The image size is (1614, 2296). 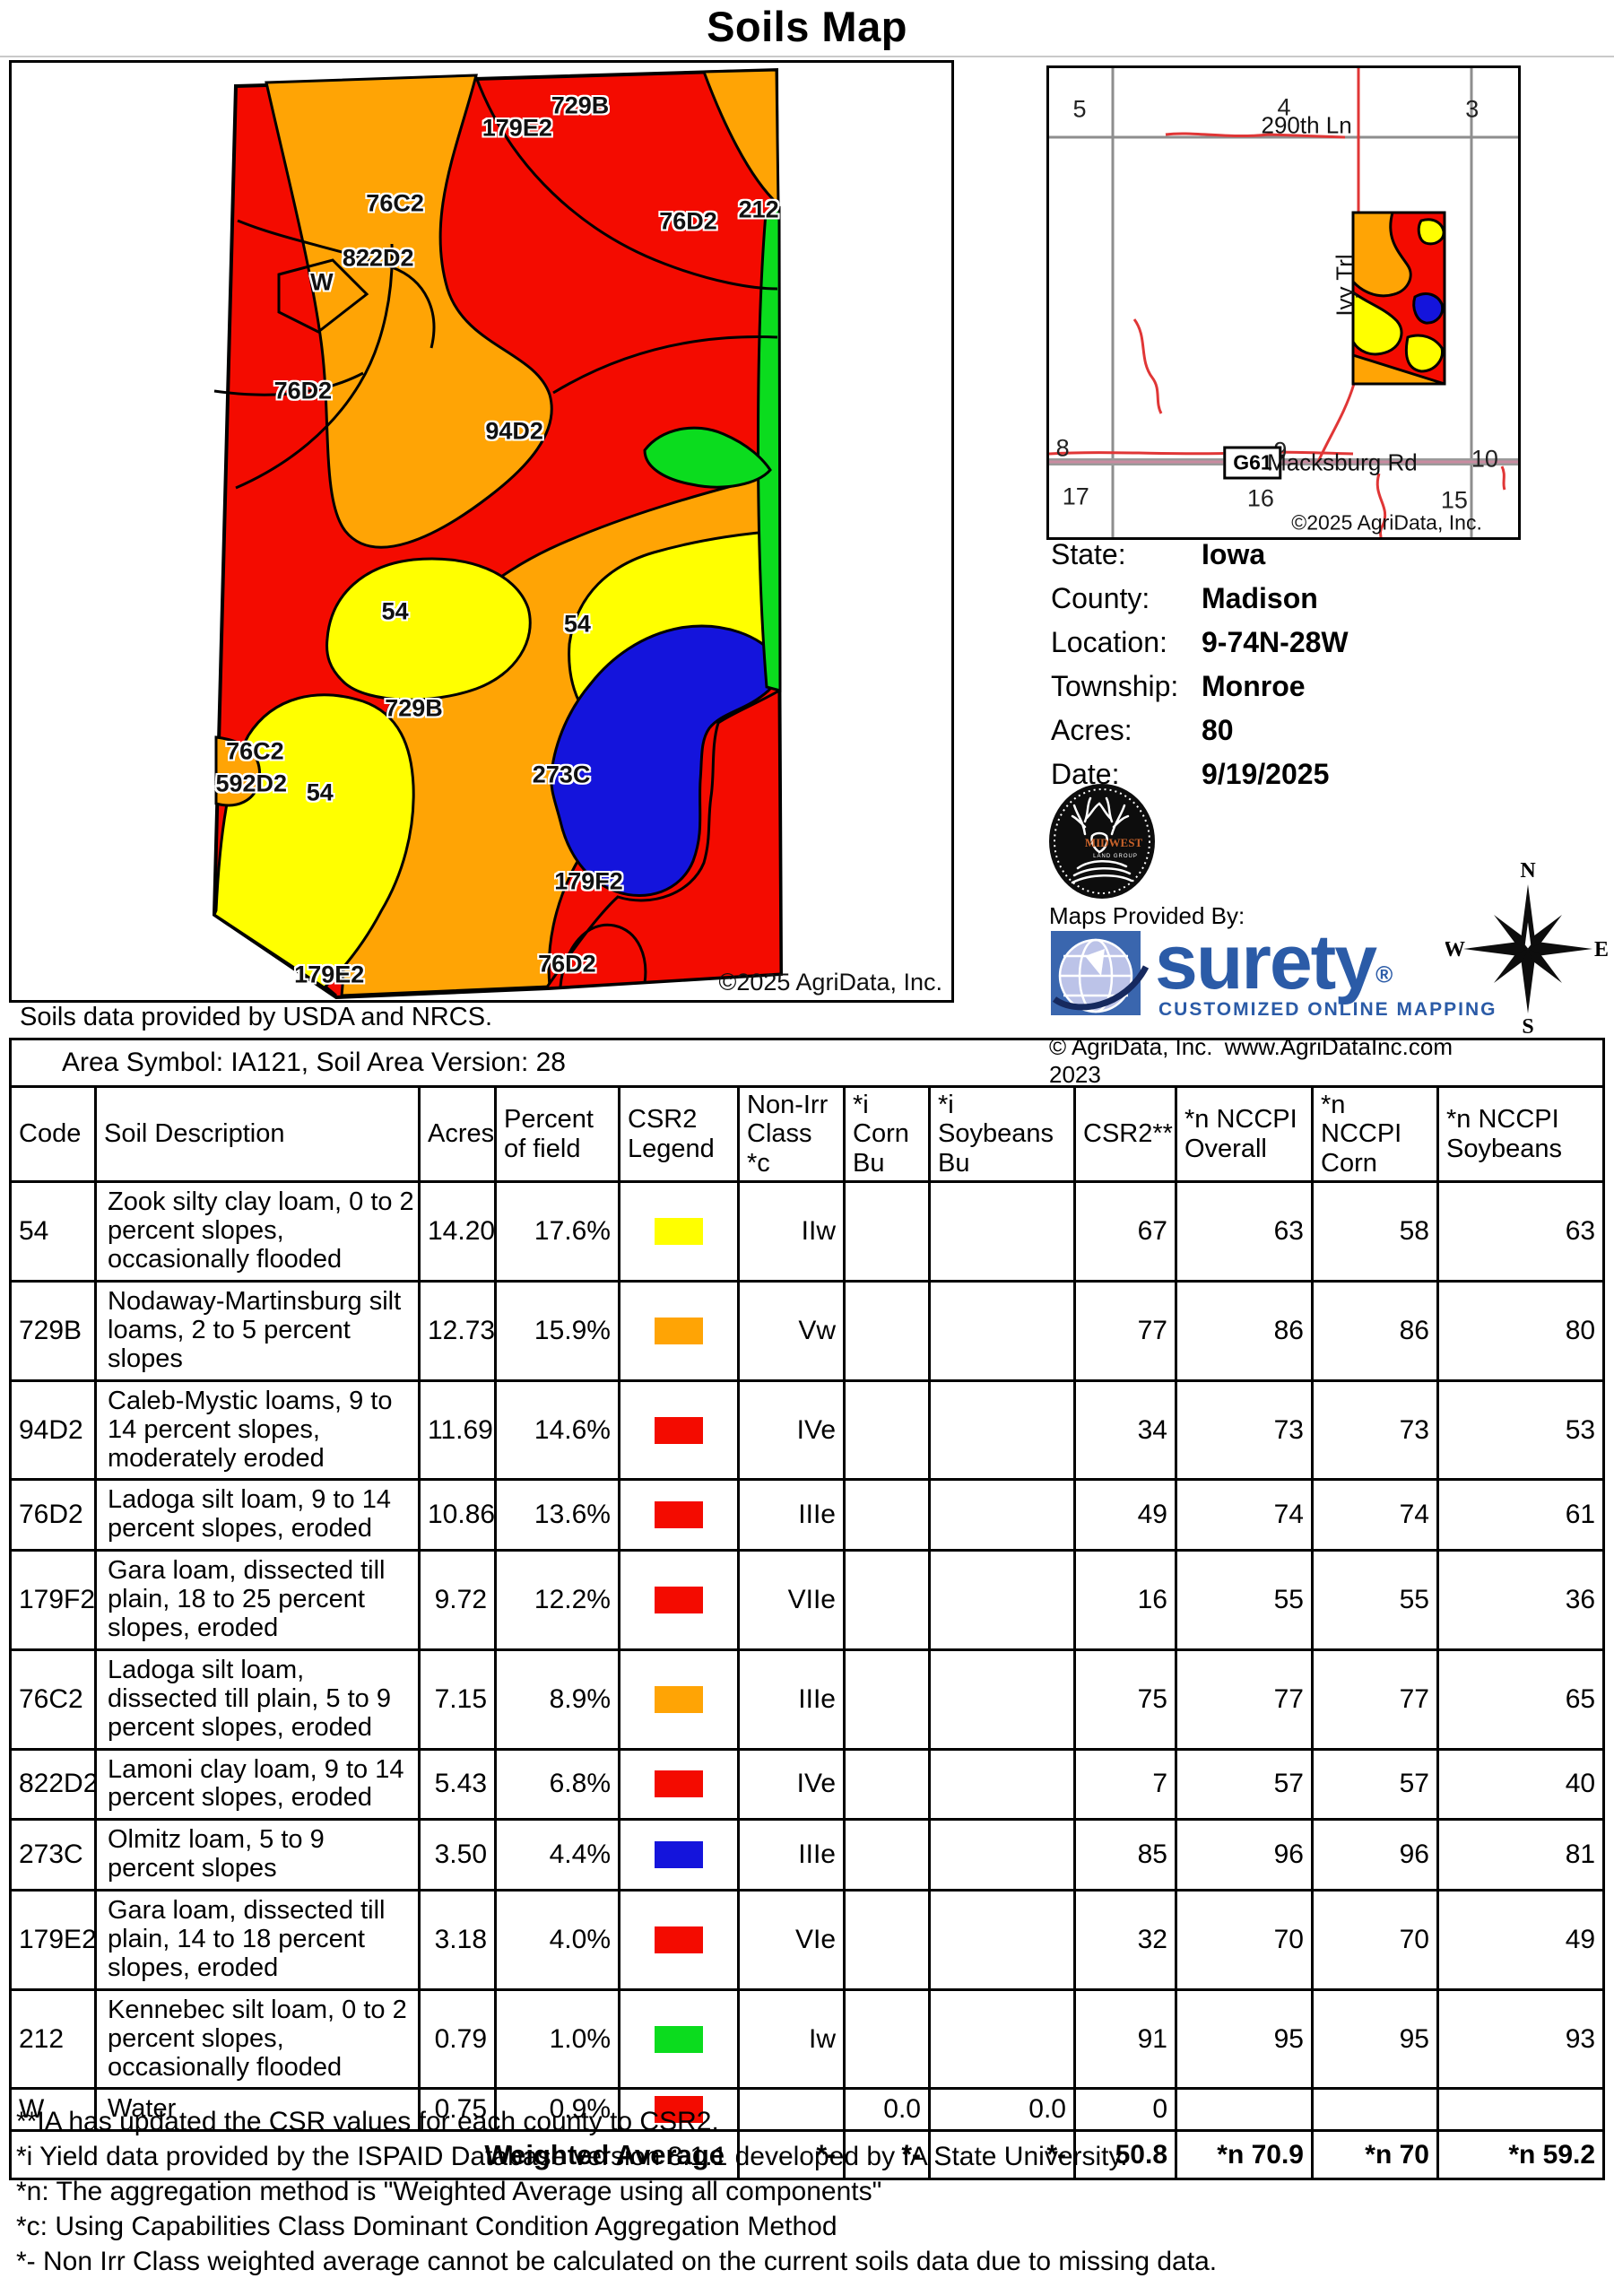 What do you see at coordinates (1375, 1600) in the screenshot?
I see `cell-nccpi-corn: 55` at bounding box center [1375, 1600].